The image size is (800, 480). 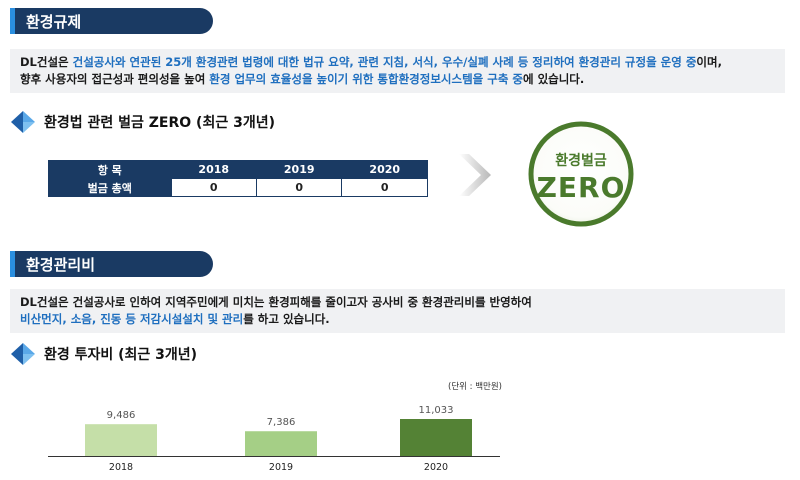 I want to click on bar-2020, so click(x=436, y=437).